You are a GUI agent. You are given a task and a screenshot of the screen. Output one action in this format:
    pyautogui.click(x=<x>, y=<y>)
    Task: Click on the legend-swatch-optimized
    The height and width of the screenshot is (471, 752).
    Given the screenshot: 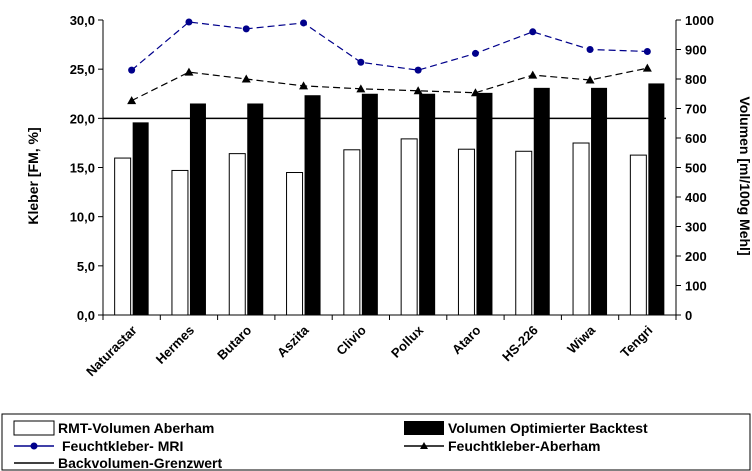 What is the action you would take?
    pyautogui.click(x=424, y=428)
    